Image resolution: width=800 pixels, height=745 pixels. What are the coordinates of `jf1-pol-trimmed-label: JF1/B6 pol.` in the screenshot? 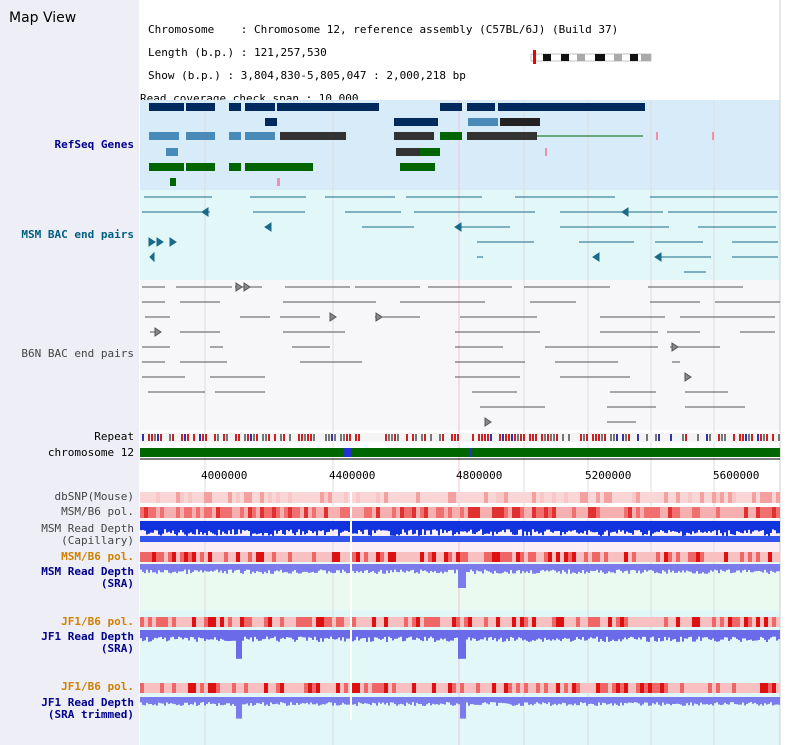 It's located at (97, 686).